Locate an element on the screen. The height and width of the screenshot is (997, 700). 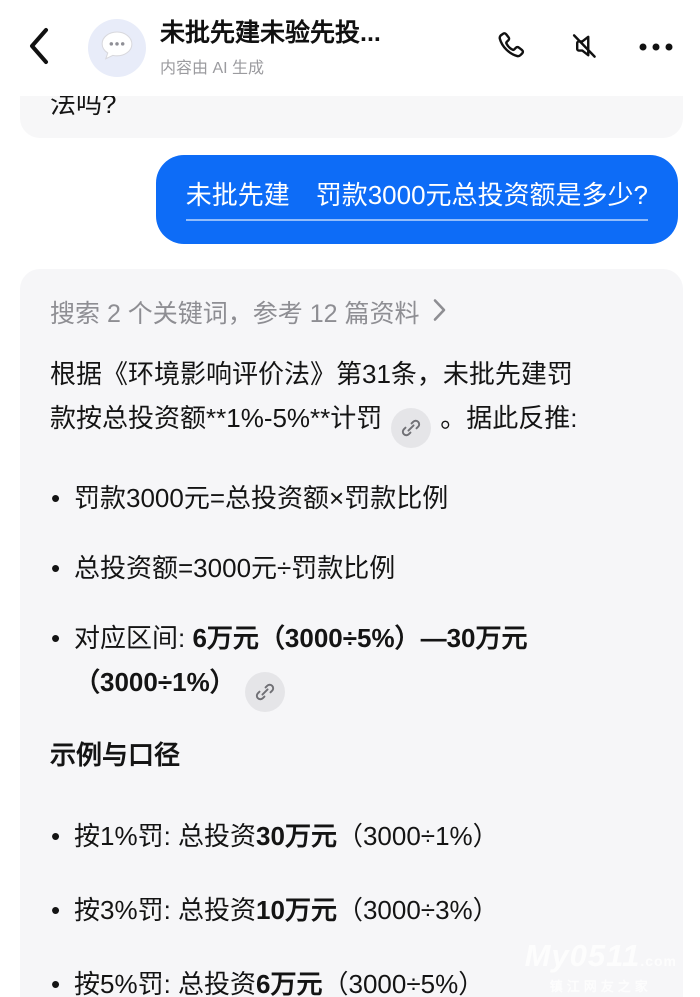
example-prefix: 按3%罚: 总投资 is located at coordinates (165, 910).